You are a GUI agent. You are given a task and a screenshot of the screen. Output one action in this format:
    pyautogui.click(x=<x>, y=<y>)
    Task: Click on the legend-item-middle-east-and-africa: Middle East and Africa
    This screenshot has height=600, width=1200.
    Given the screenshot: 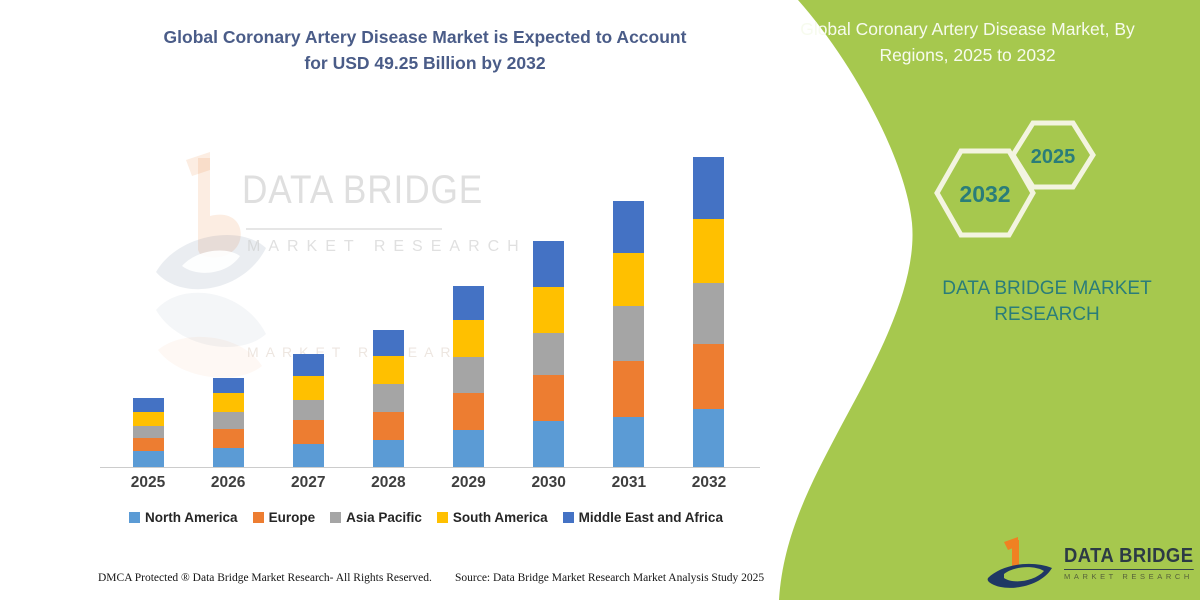 What is the action you would take?
    pyautogui.click(x=642, y=517)
    